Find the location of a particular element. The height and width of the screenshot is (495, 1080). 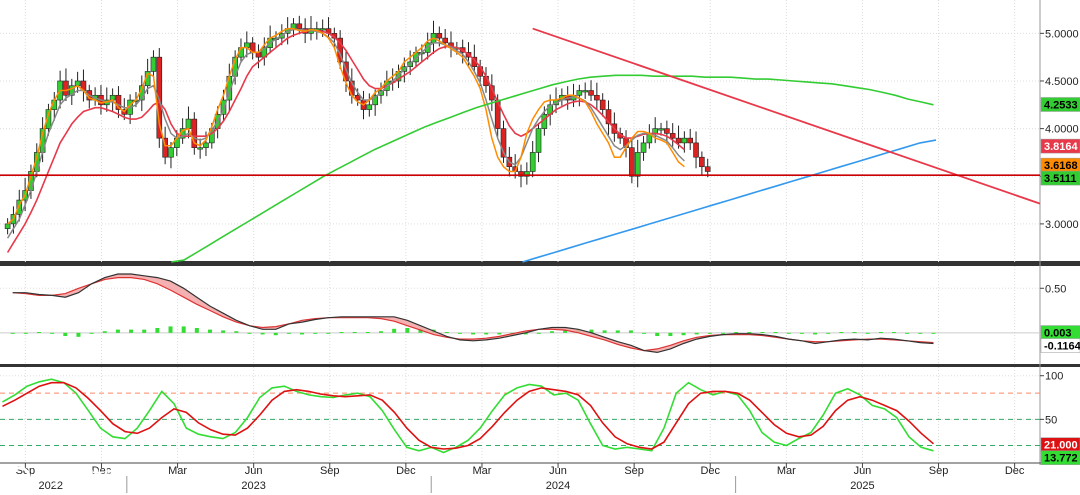

watermark-text: 大数跨境 is located at coordinates (86, 478).